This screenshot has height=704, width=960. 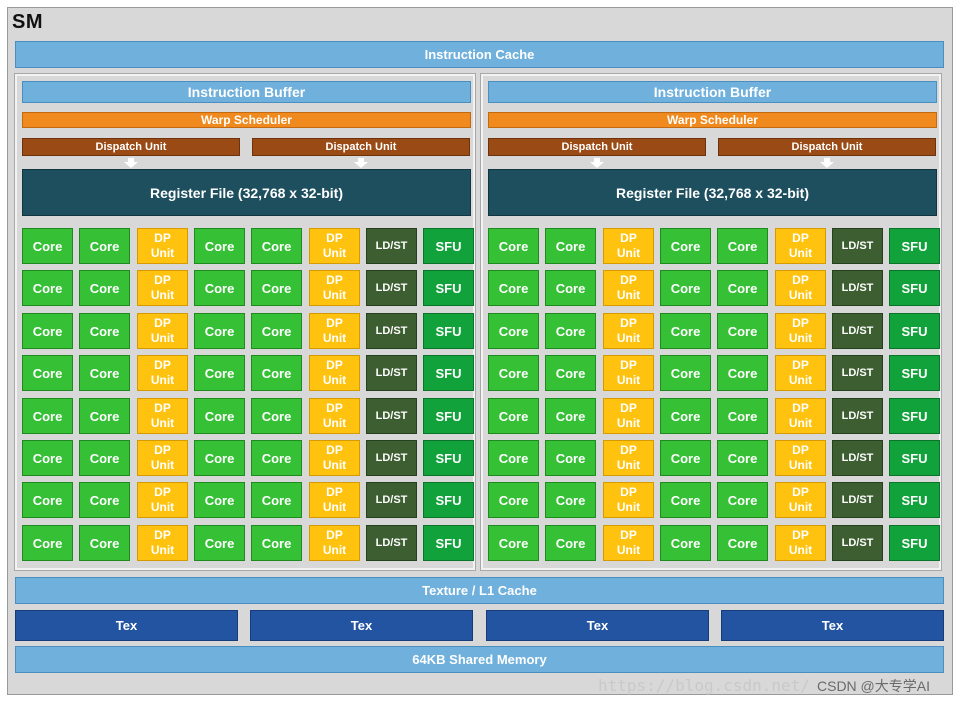 What do you see at coordinates (712, 192) in the screenshot?
I see `register-file: Register File (32,768 x 32-bit)` at bounding box center [712, 192].